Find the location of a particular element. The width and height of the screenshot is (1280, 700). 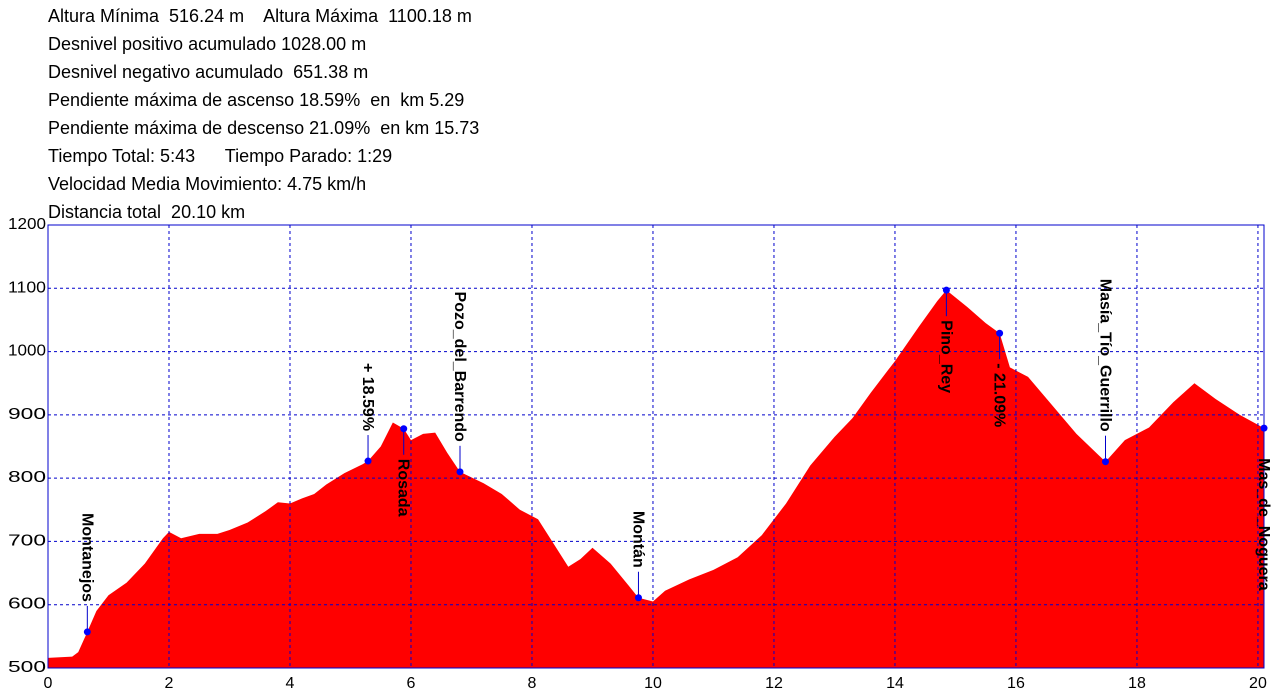

y-tick-label: 500 is located at coordinates (27, 667).